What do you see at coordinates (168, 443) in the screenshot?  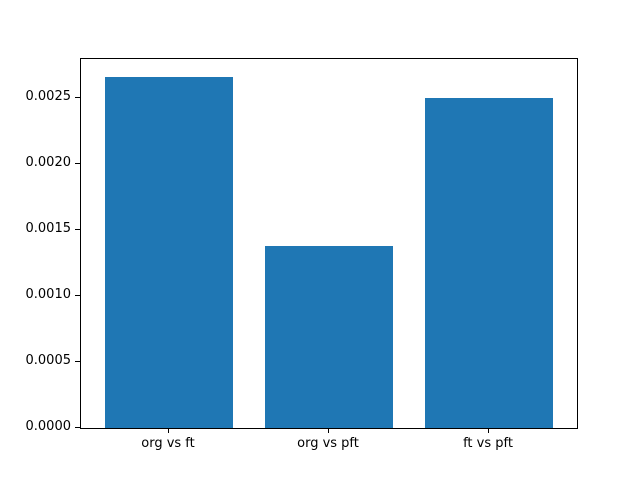 I see `x-tick-label: org vs ft` at bounding box center [168, 443].